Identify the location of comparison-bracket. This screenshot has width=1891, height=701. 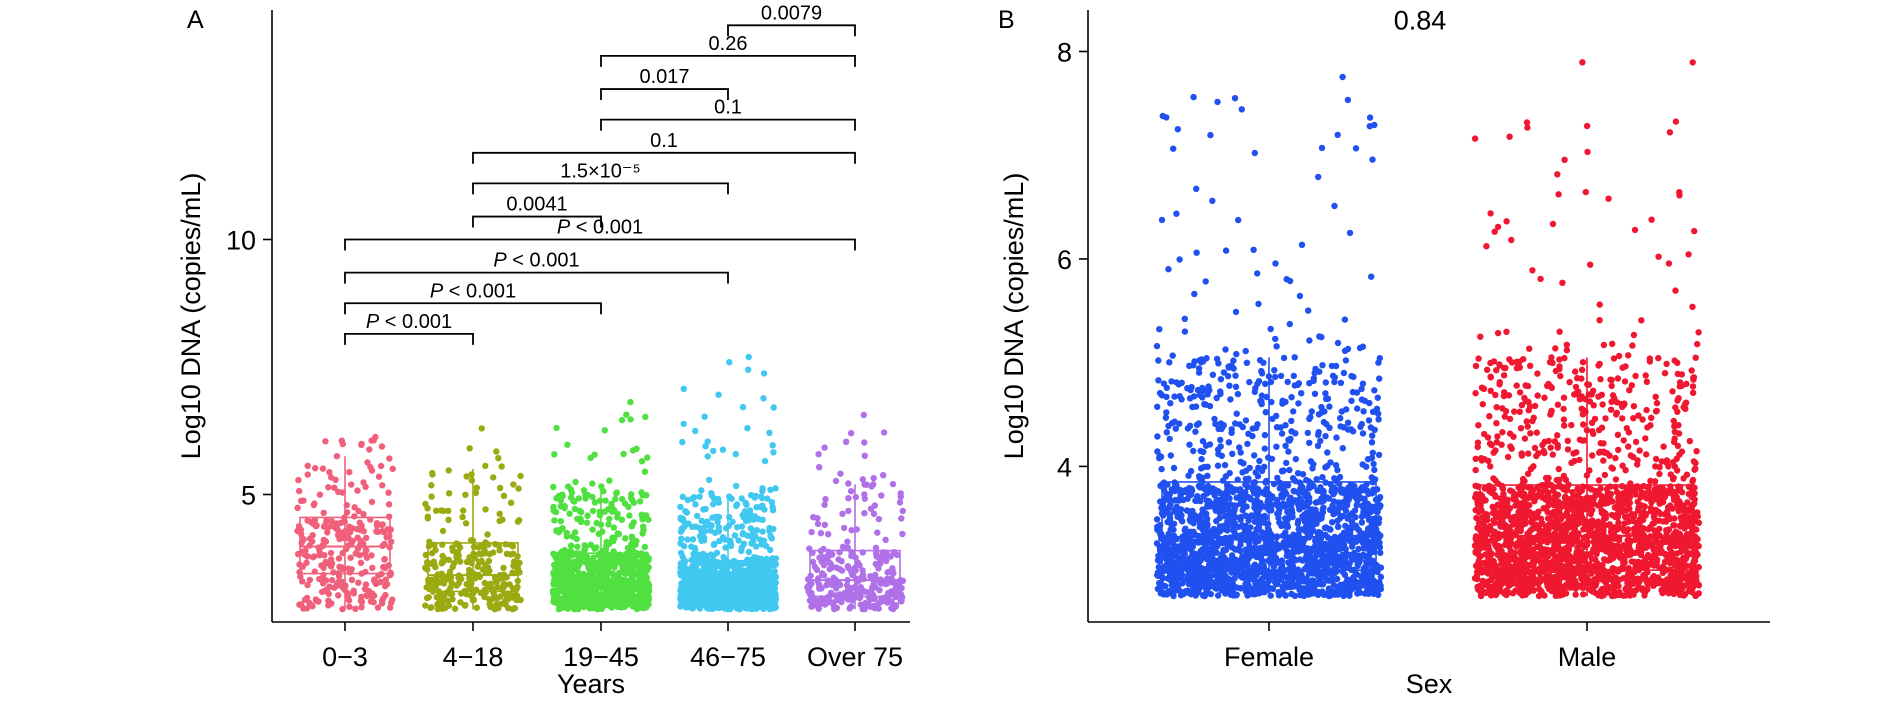
(664, 94).